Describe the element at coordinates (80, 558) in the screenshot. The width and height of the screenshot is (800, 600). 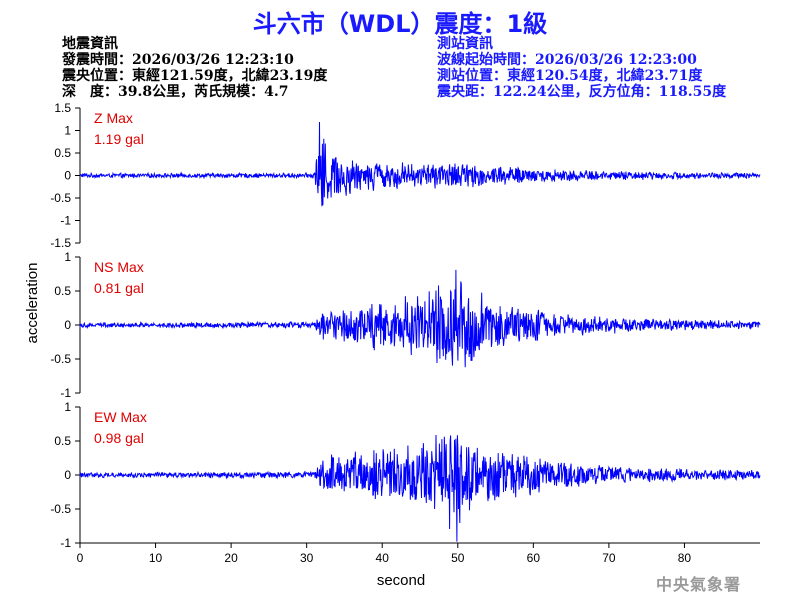
I see `x-tick-label: 0` at that location.